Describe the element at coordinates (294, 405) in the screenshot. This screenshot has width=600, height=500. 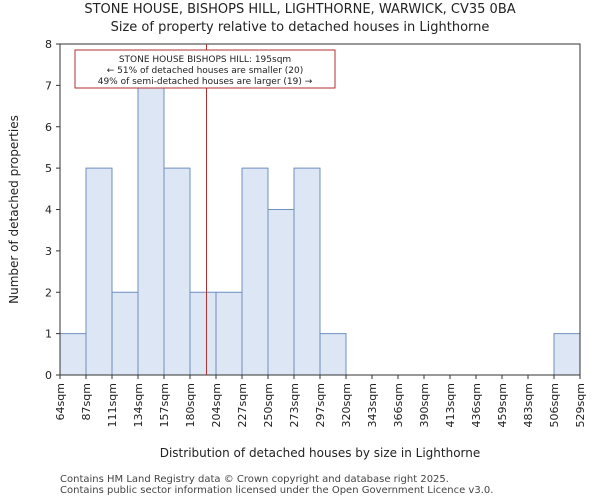
I see `x-tick-label: 273sqm` at that location.